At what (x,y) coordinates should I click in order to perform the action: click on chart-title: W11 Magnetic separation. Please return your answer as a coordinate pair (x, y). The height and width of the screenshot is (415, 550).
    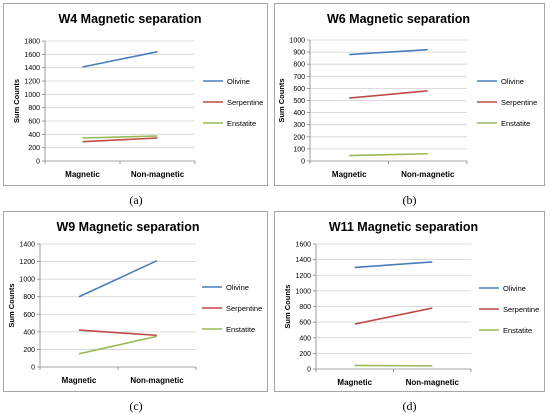
    Looking at the image, I should click on (403, 227).